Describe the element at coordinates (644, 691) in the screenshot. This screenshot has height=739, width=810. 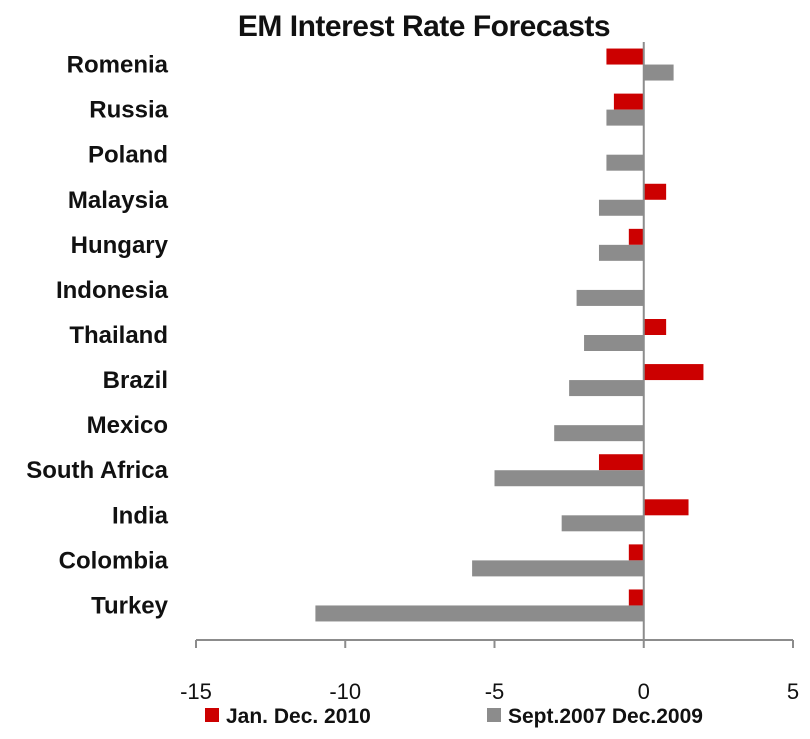
I see `x-tick-label: 0` at that location.